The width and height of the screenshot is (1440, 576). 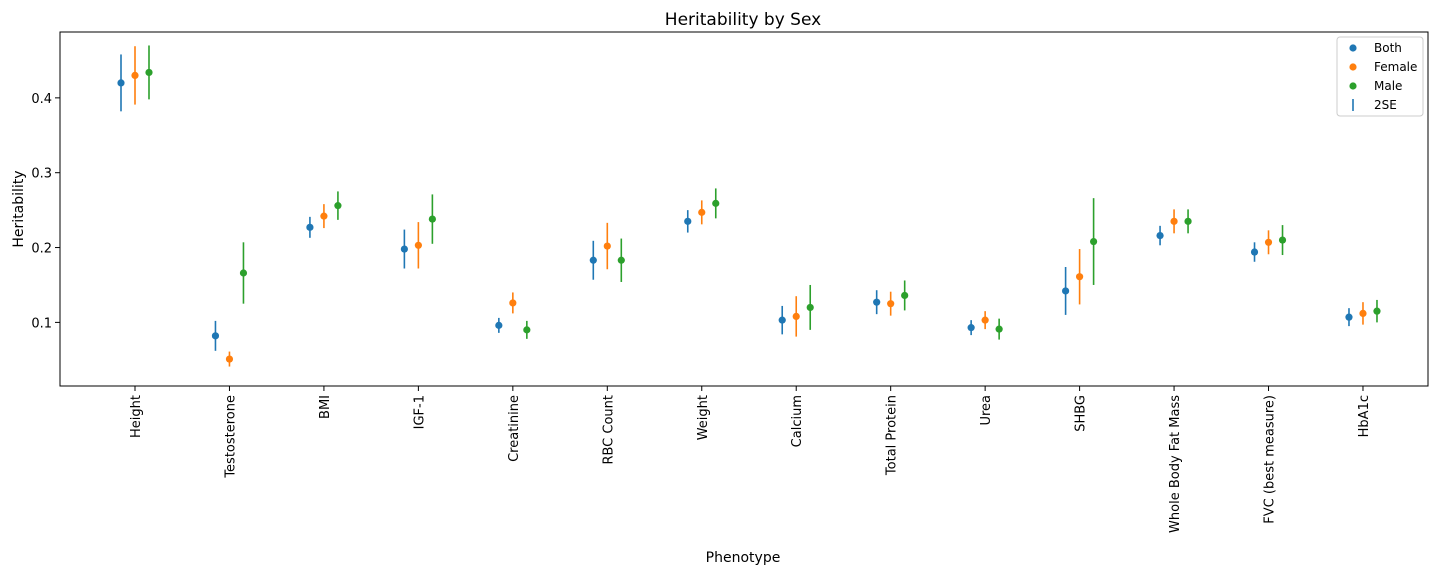 What do you see at coordinates (41, 174) in the screenshot?
I see `y-tick-label: 0.3` at bounding box center [41, 174].